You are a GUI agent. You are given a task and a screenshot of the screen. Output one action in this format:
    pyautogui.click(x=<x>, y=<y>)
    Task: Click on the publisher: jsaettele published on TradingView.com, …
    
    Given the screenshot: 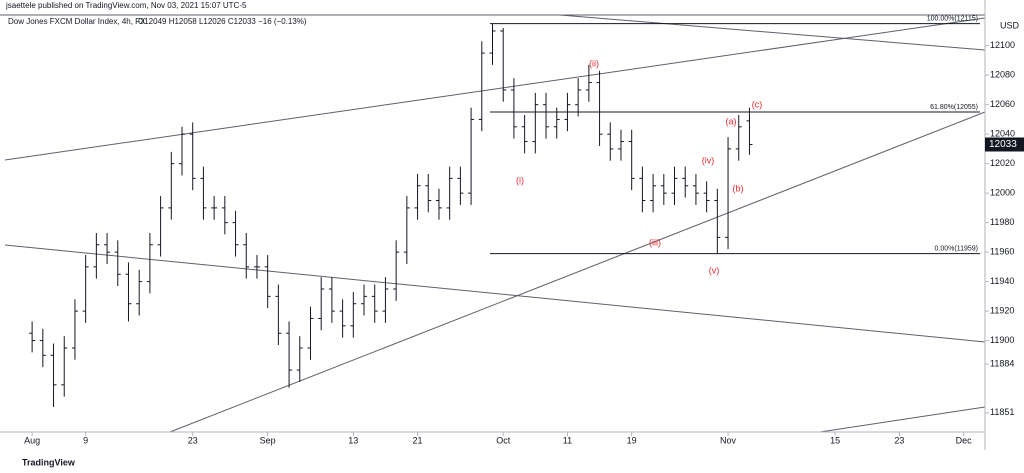 What is the action you would take?
    pyautogui.click(x=126, y=5)
    